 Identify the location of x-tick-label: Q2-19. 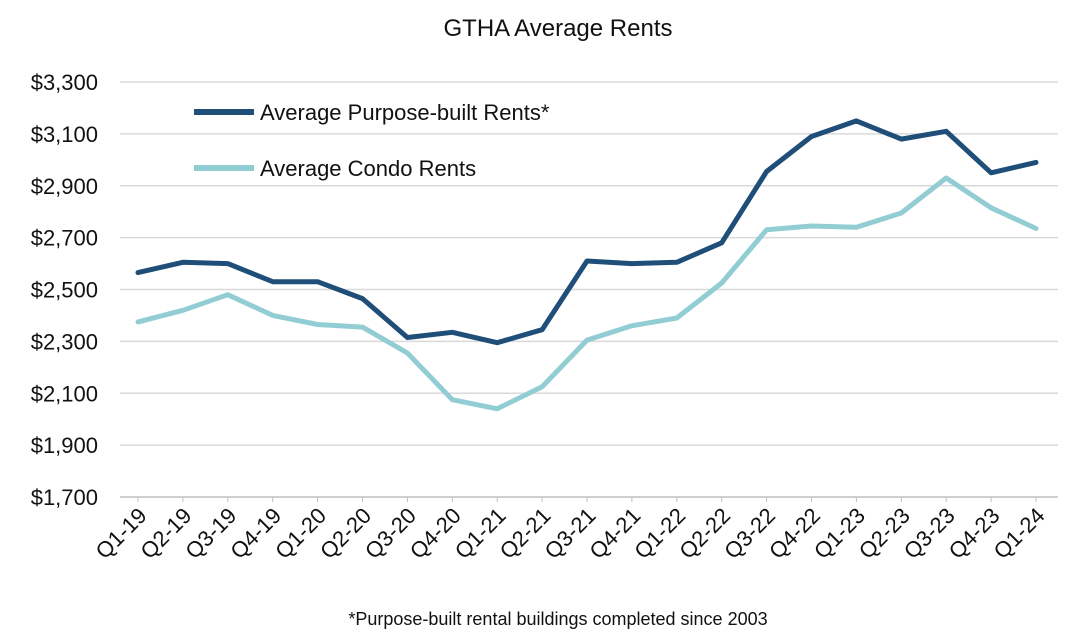
(166, 533).